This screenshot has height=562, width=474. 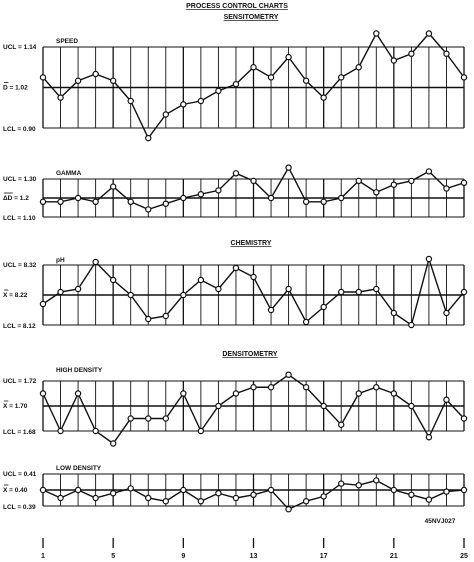 I want to click on ucl-label: UCL = 1.14, so click(x=20, y=47).